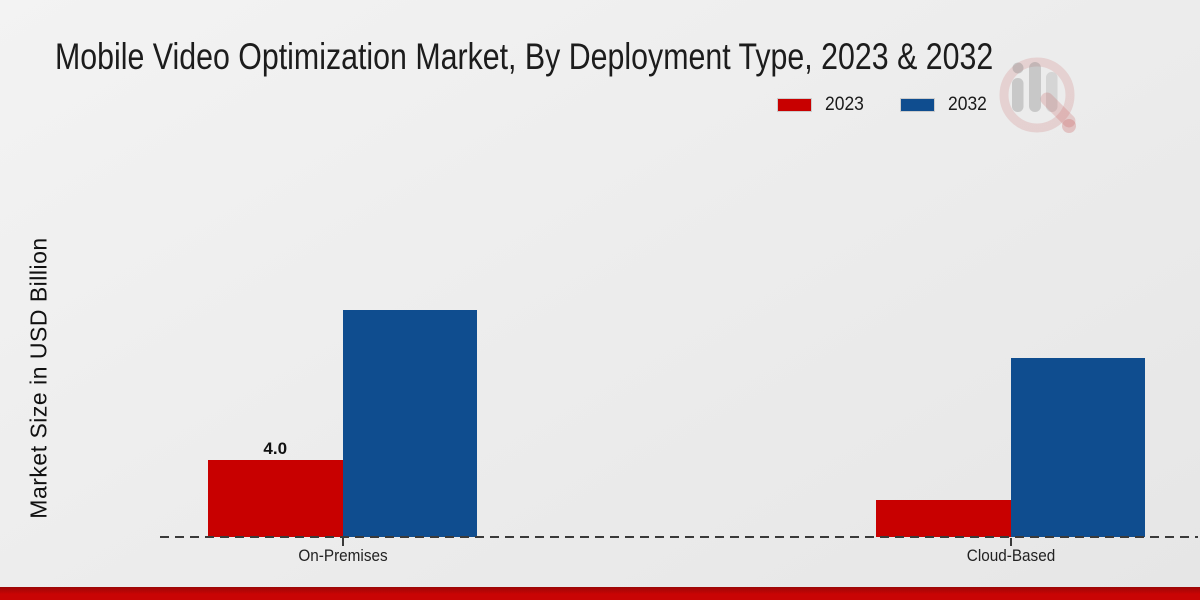 This screenshot has height=600, width=1200. What do you see at coordinates (1010, 542) in the screenshot?
I see `axis-tick-cloud-based` at bounding box center [1010, 542].